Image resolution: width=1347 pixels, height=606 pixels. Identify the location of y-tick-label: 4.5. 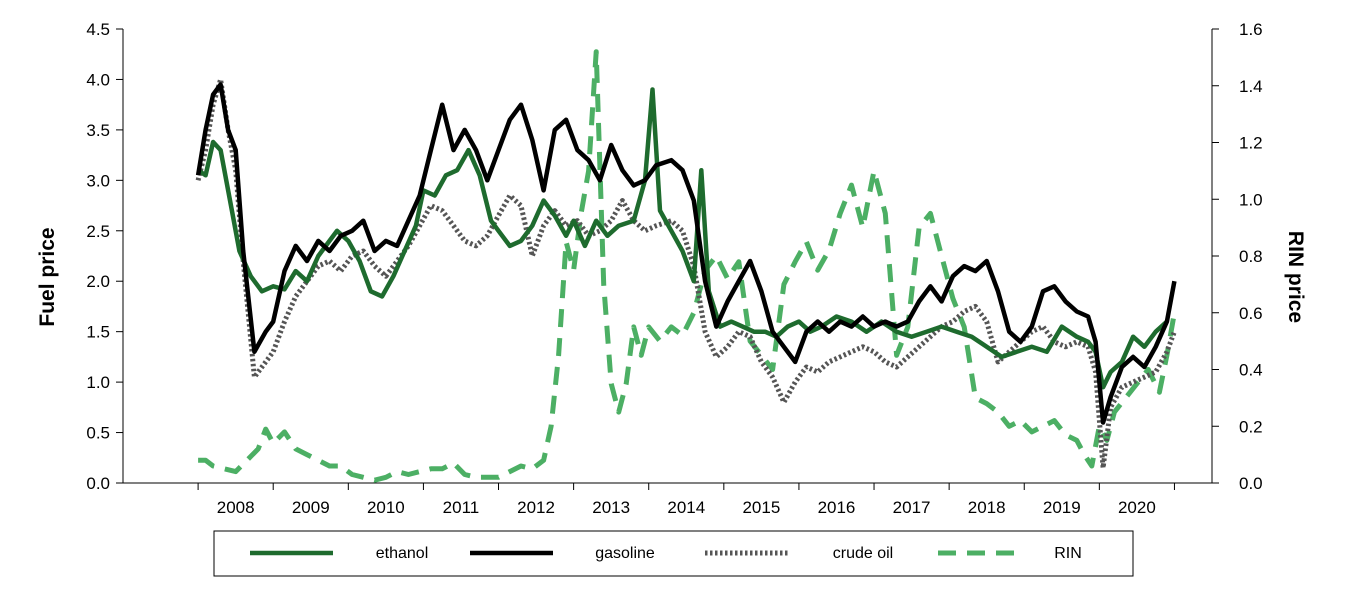
(98, 29).